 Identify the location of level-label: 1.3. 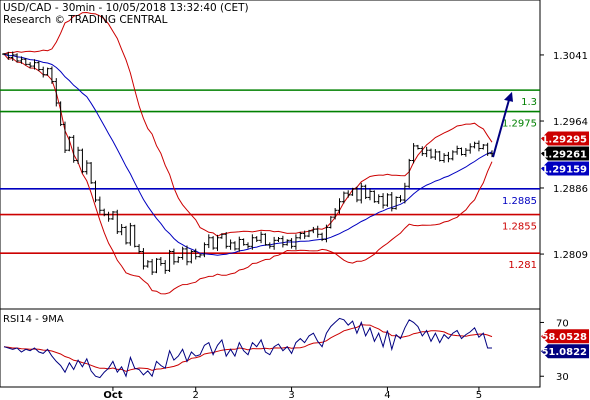
(529, 102).